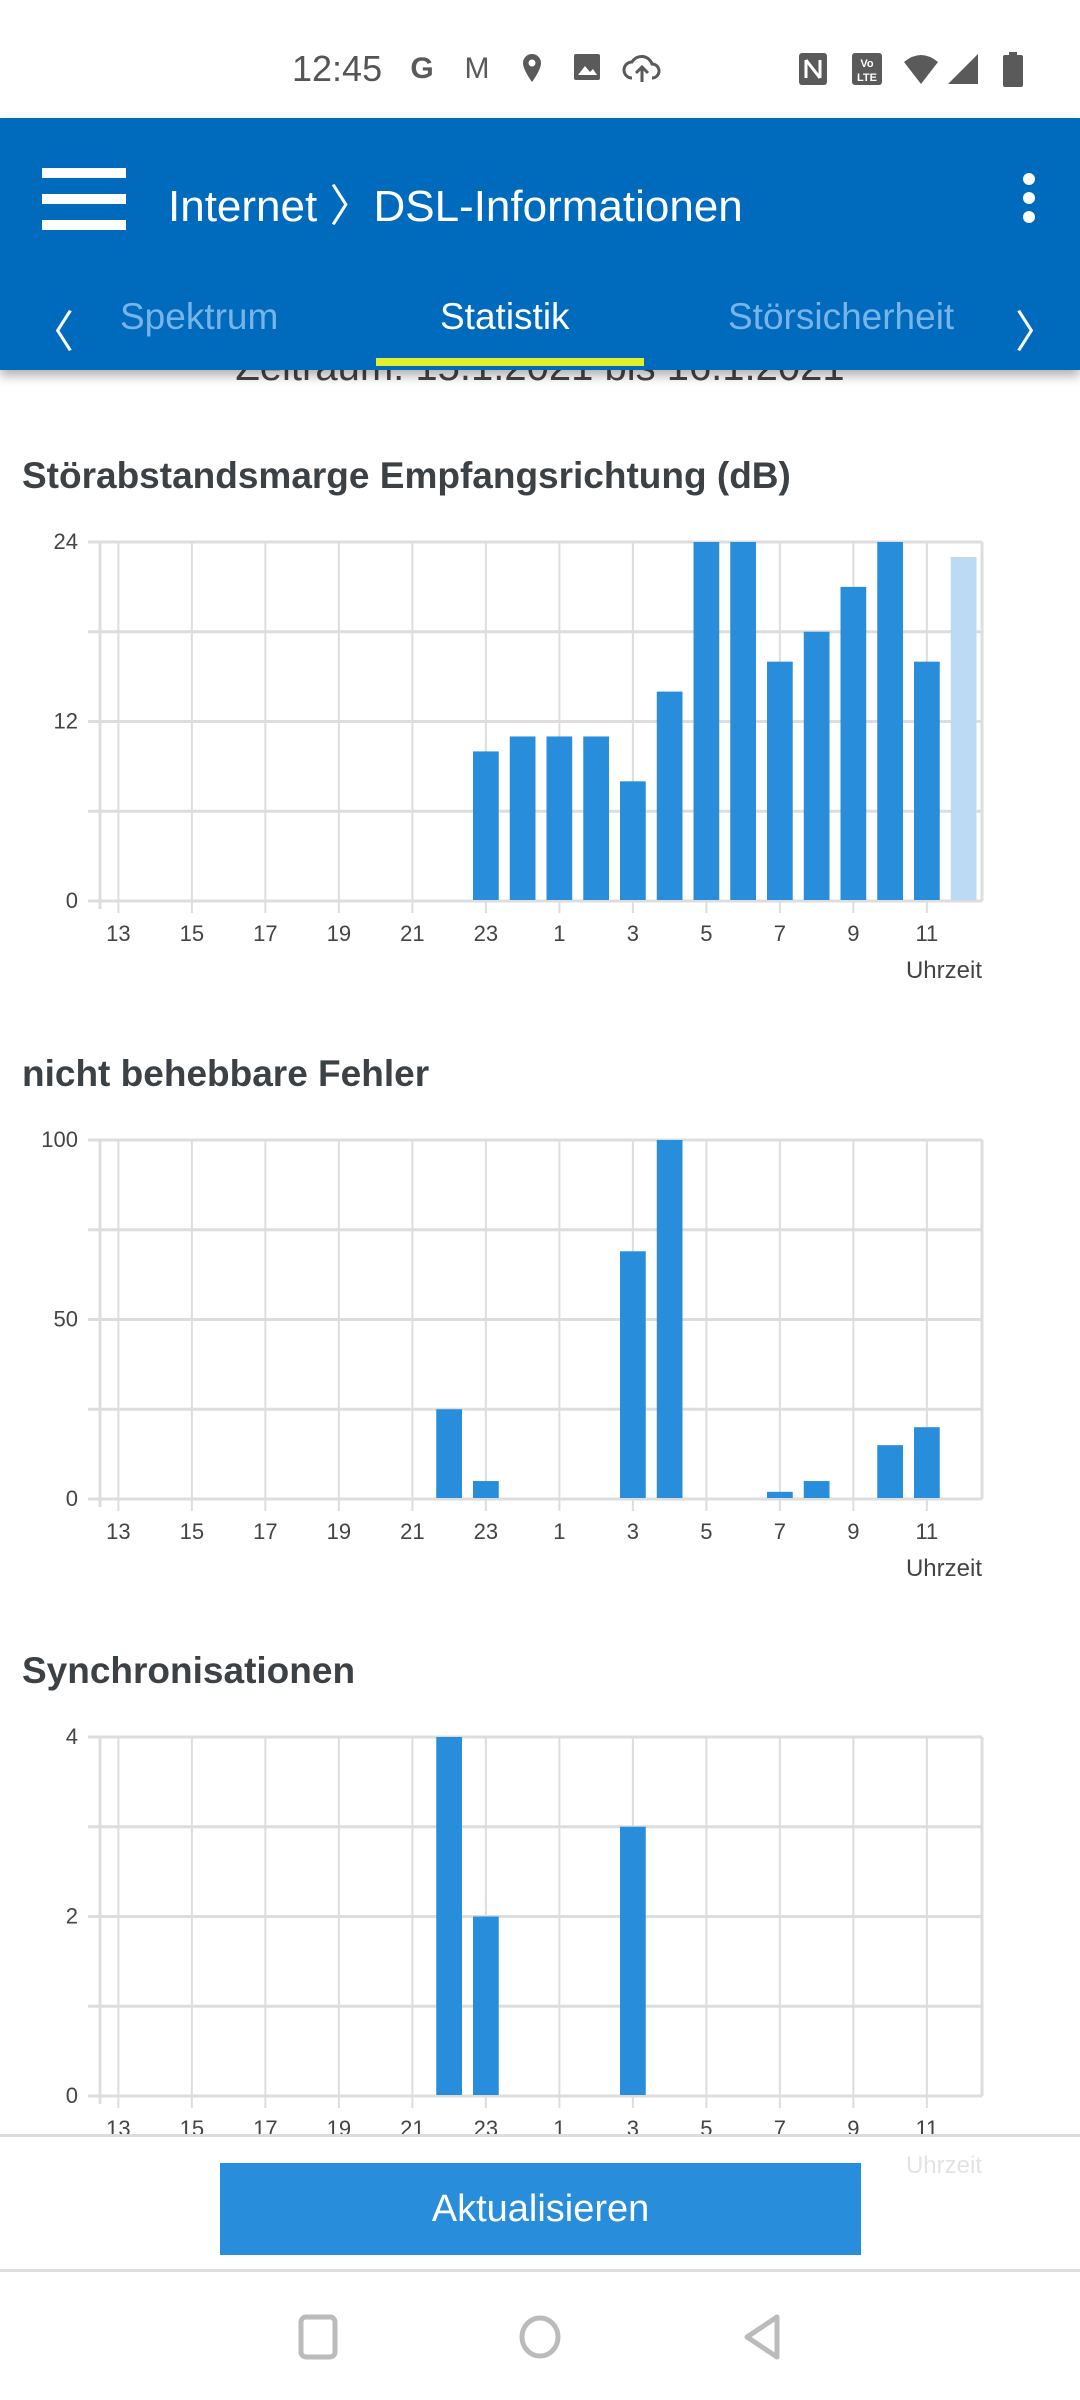  I want to click on active-tab-indicator, so click(510, 362).